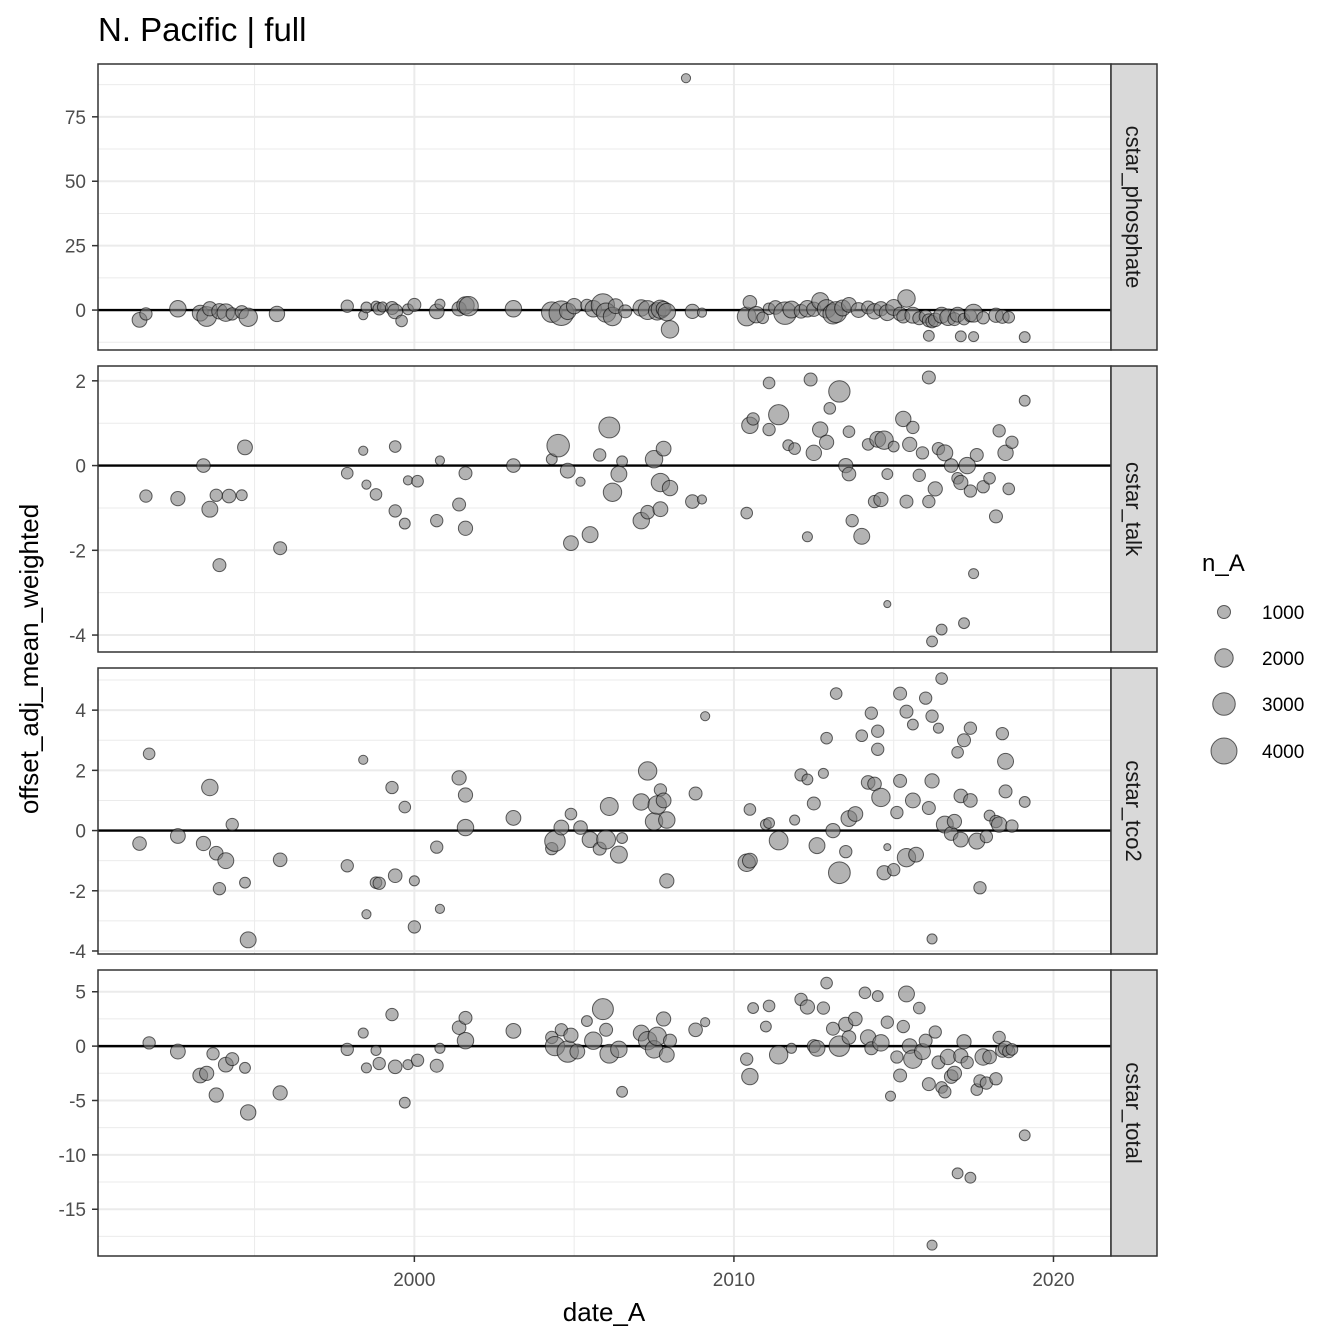 The image size is (1344, 1344). What do you see at coordinates (75, 247) in the screenshot?
I see `y-tick-label: 25` at bounding box center [75, 247].